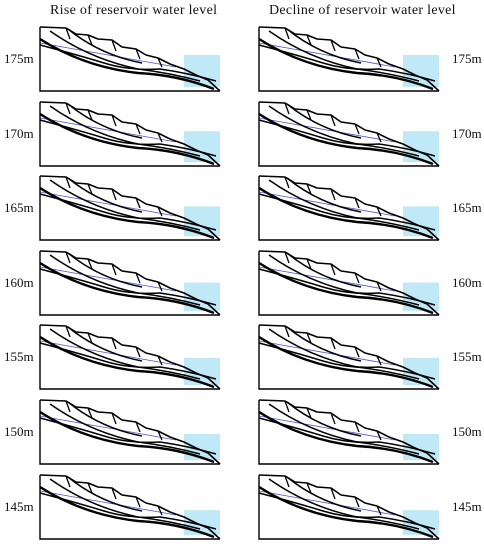  I want to click on rise-level-label: 170m, so click(19, 133).